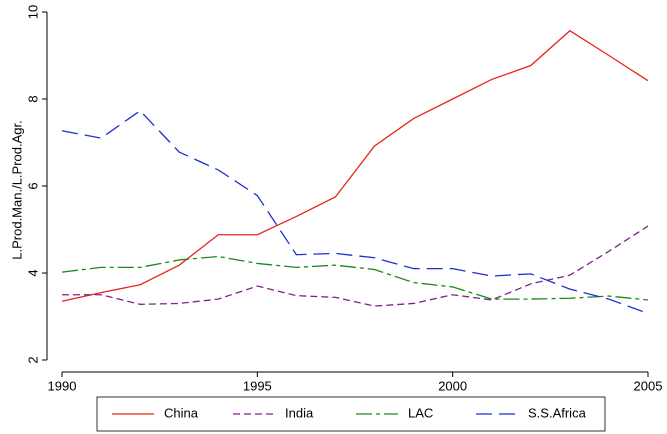  Describe the element at coordinates (32, 12) in the screenshot. I see `y-tick-label: 10` at that location.